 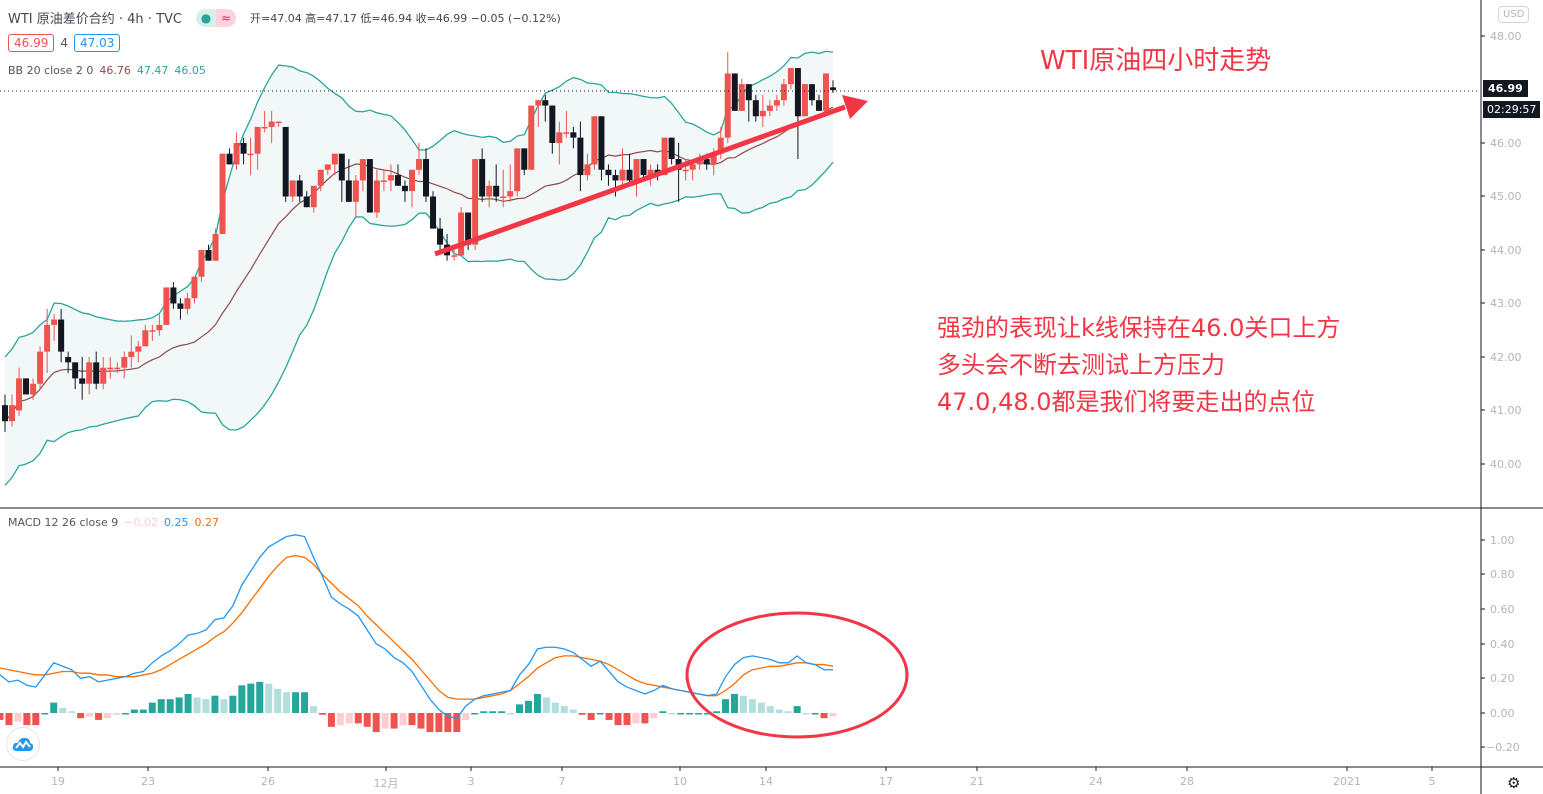 I want to click on macd-line-value: 0.25, so click(x=176, y=522).